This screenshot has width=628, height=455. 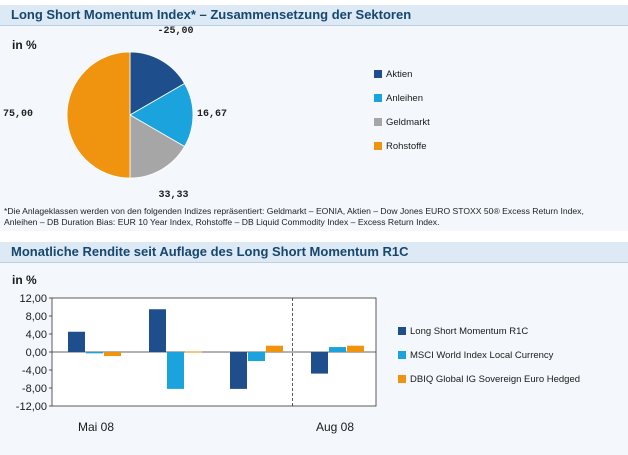 I want to click on bar-legend-item: MSCI World Index Local Currency, so click(x=475, y=355).